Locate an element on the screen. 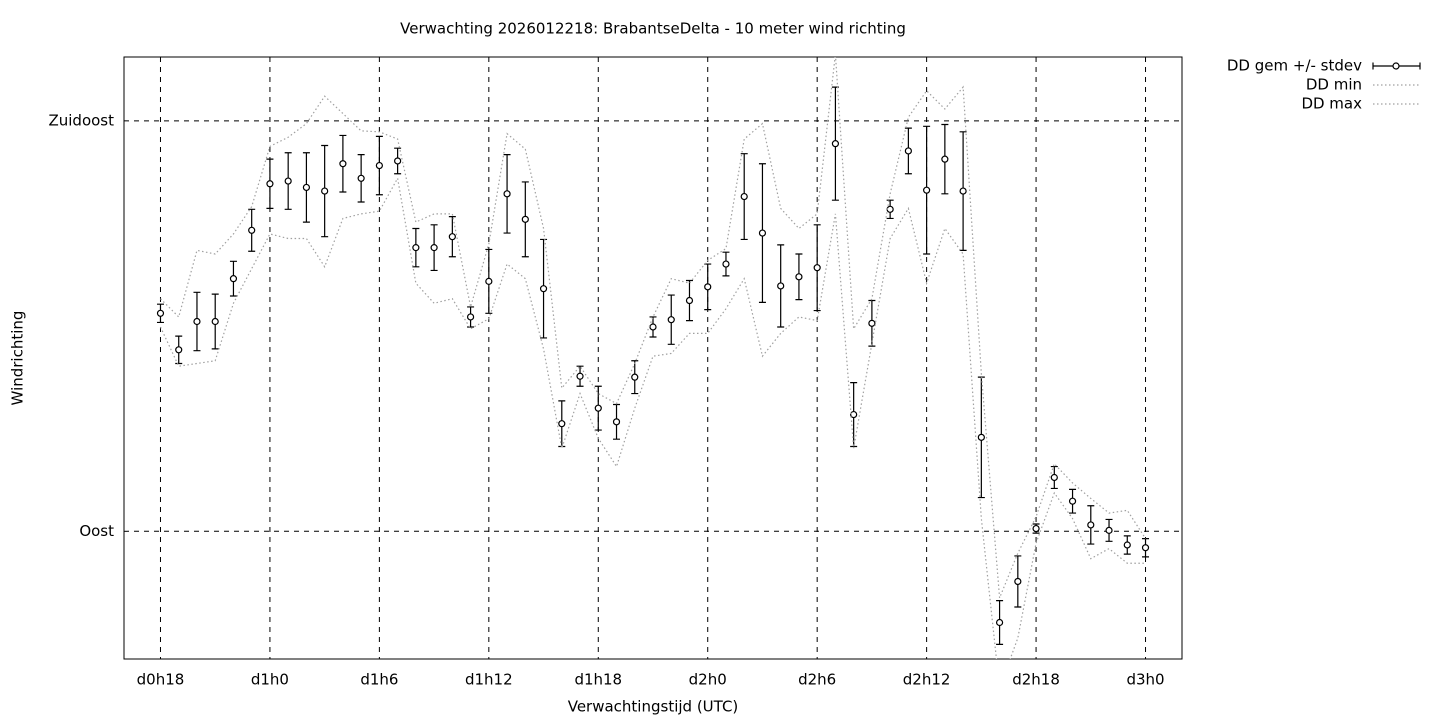  x-tick-label: d1h12 is located at coordinates (489, 680).